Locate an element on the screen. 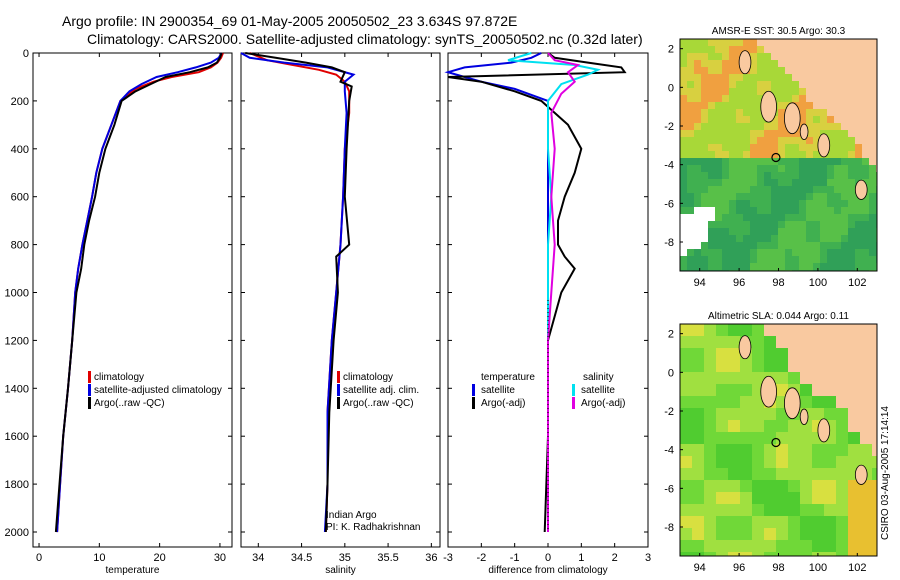  y-tick-label: 400 is located at coordinates (20, 150).